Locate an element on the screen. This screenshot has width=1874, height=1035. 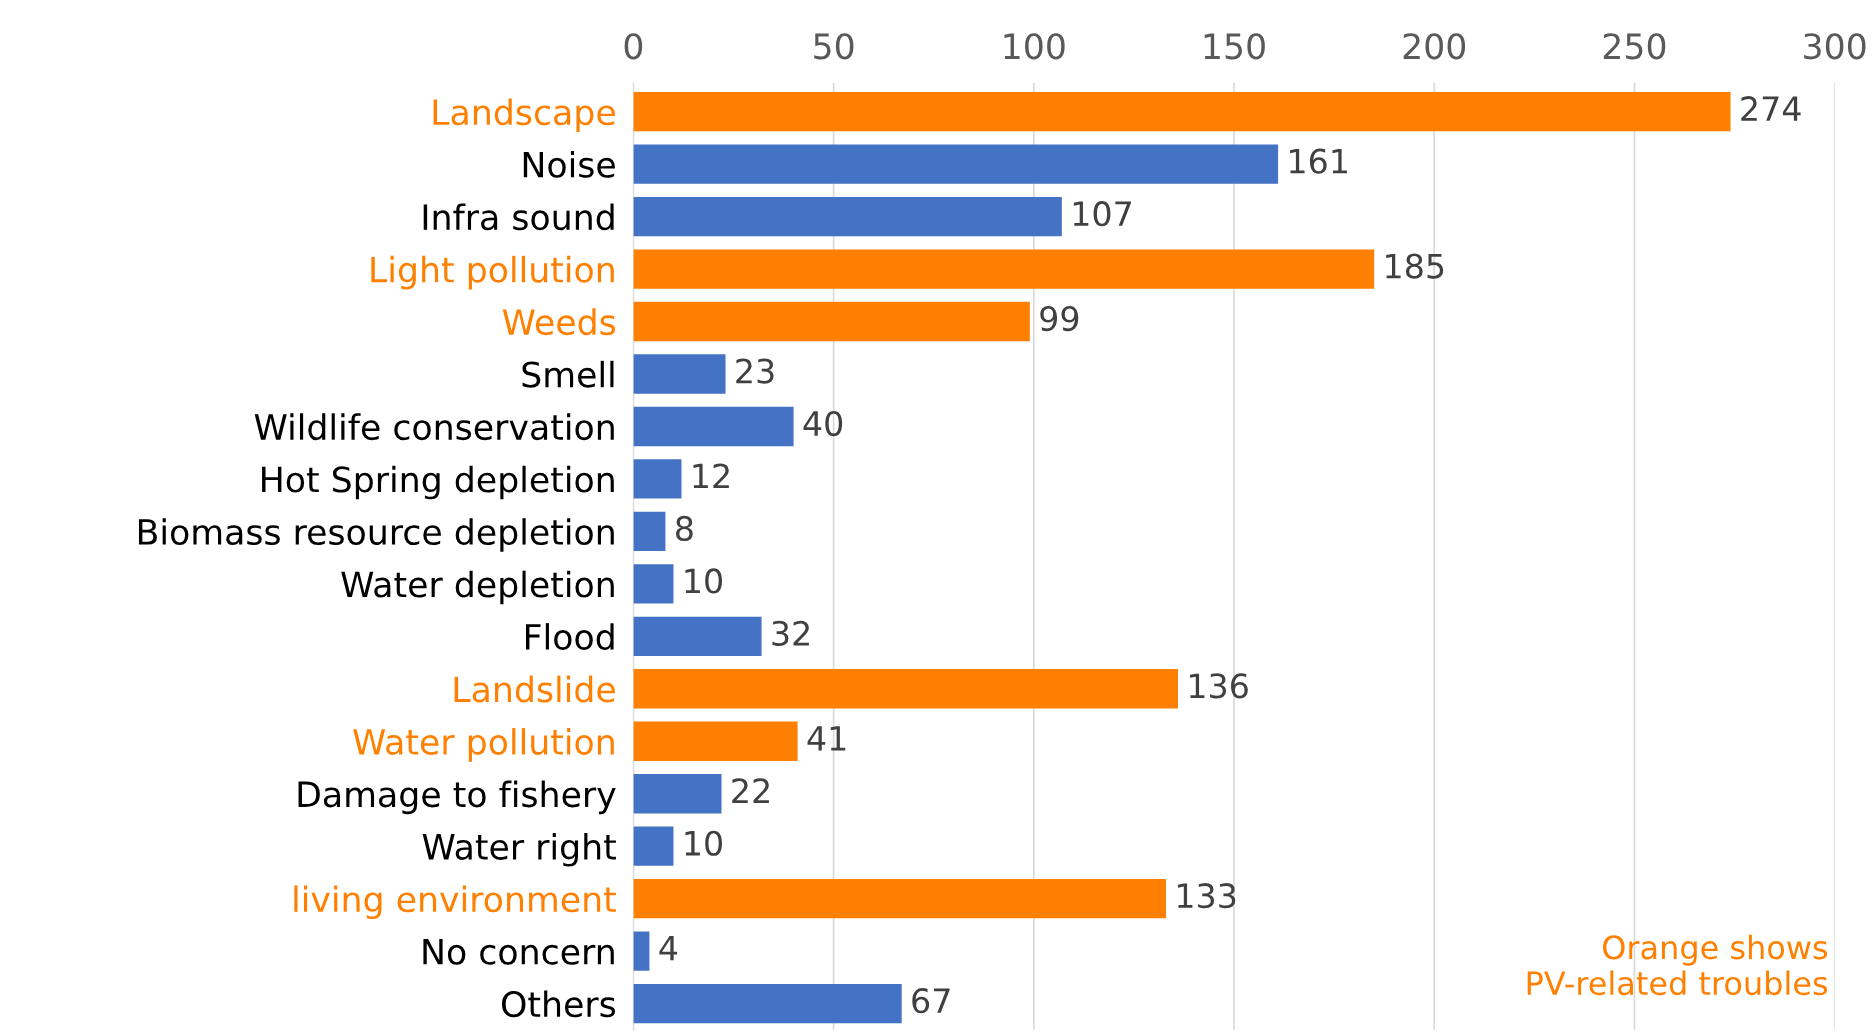
data-label: 107 is located at coordinates (1102, 214).